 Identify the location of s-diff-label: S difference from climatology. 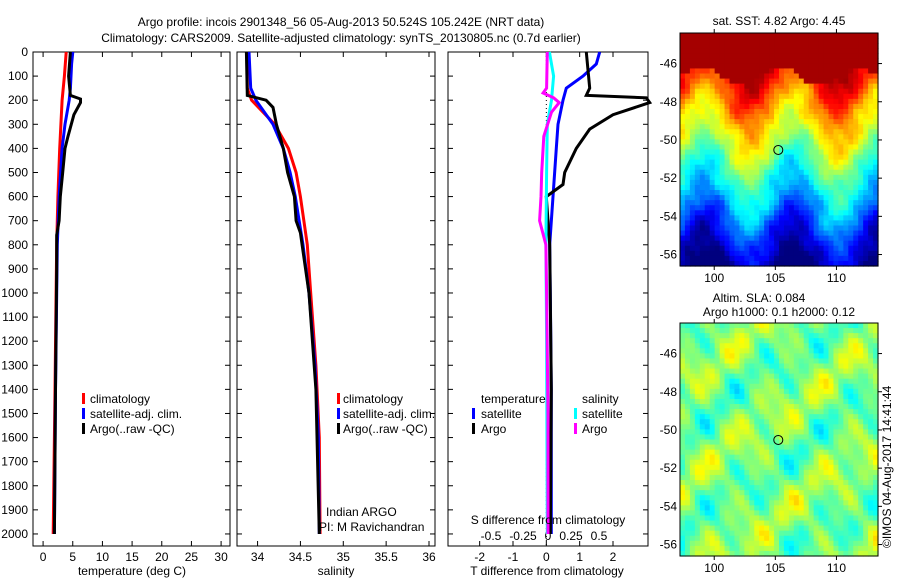
(548, 520).